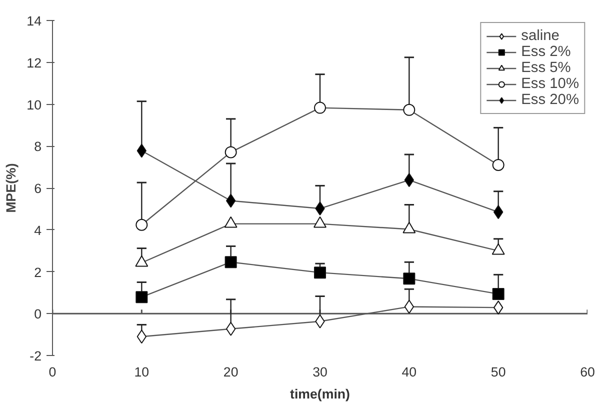 The image size is (599, 406). Describe the element at coordinates (34, 62) in the screenshot. I see `y-tick-label: 12` at that location.